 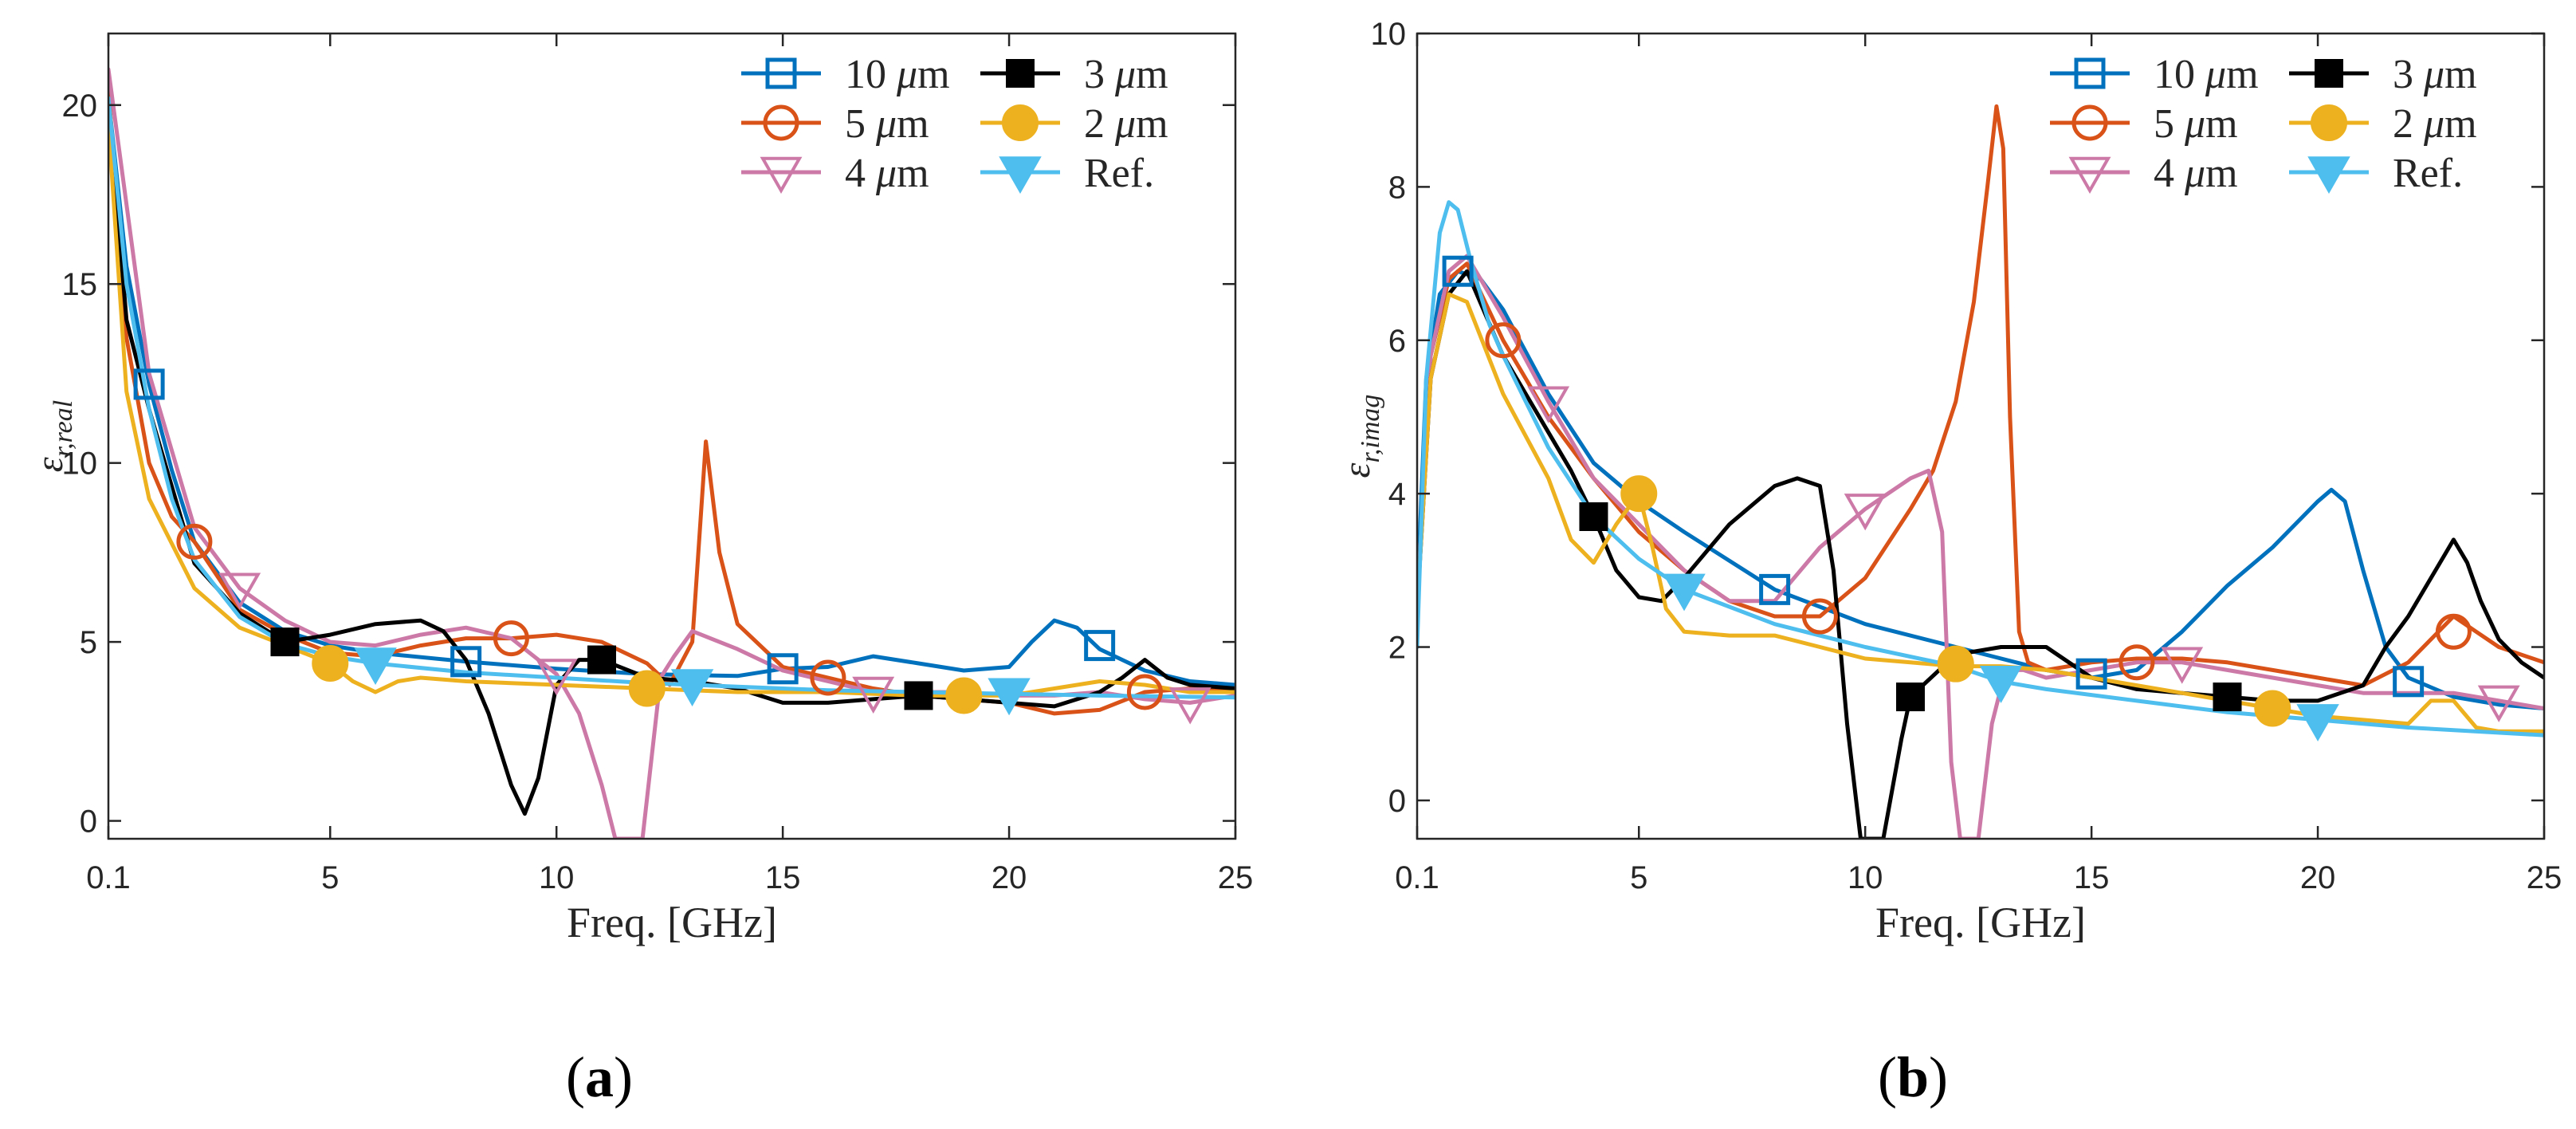 I want to click on panel-label: (a), so click(x=599, y=1077).